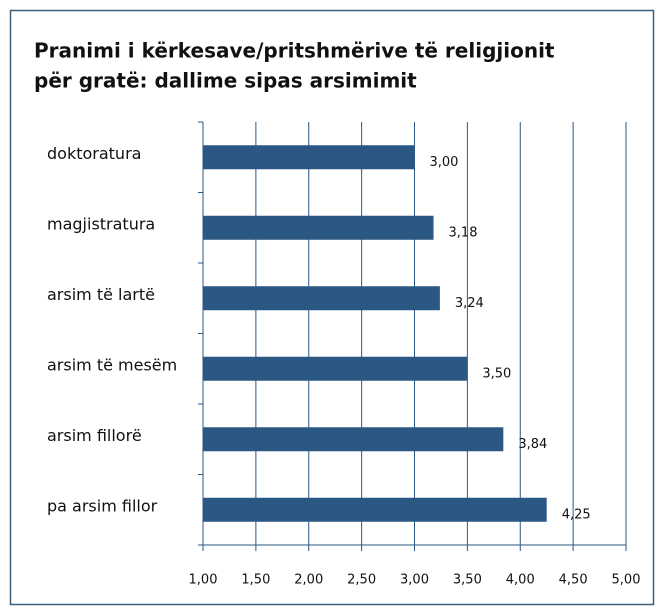  Describe the element at coordinates (467, 580) in the screenshot. I see `x-tick-label: 3,50` at that location.